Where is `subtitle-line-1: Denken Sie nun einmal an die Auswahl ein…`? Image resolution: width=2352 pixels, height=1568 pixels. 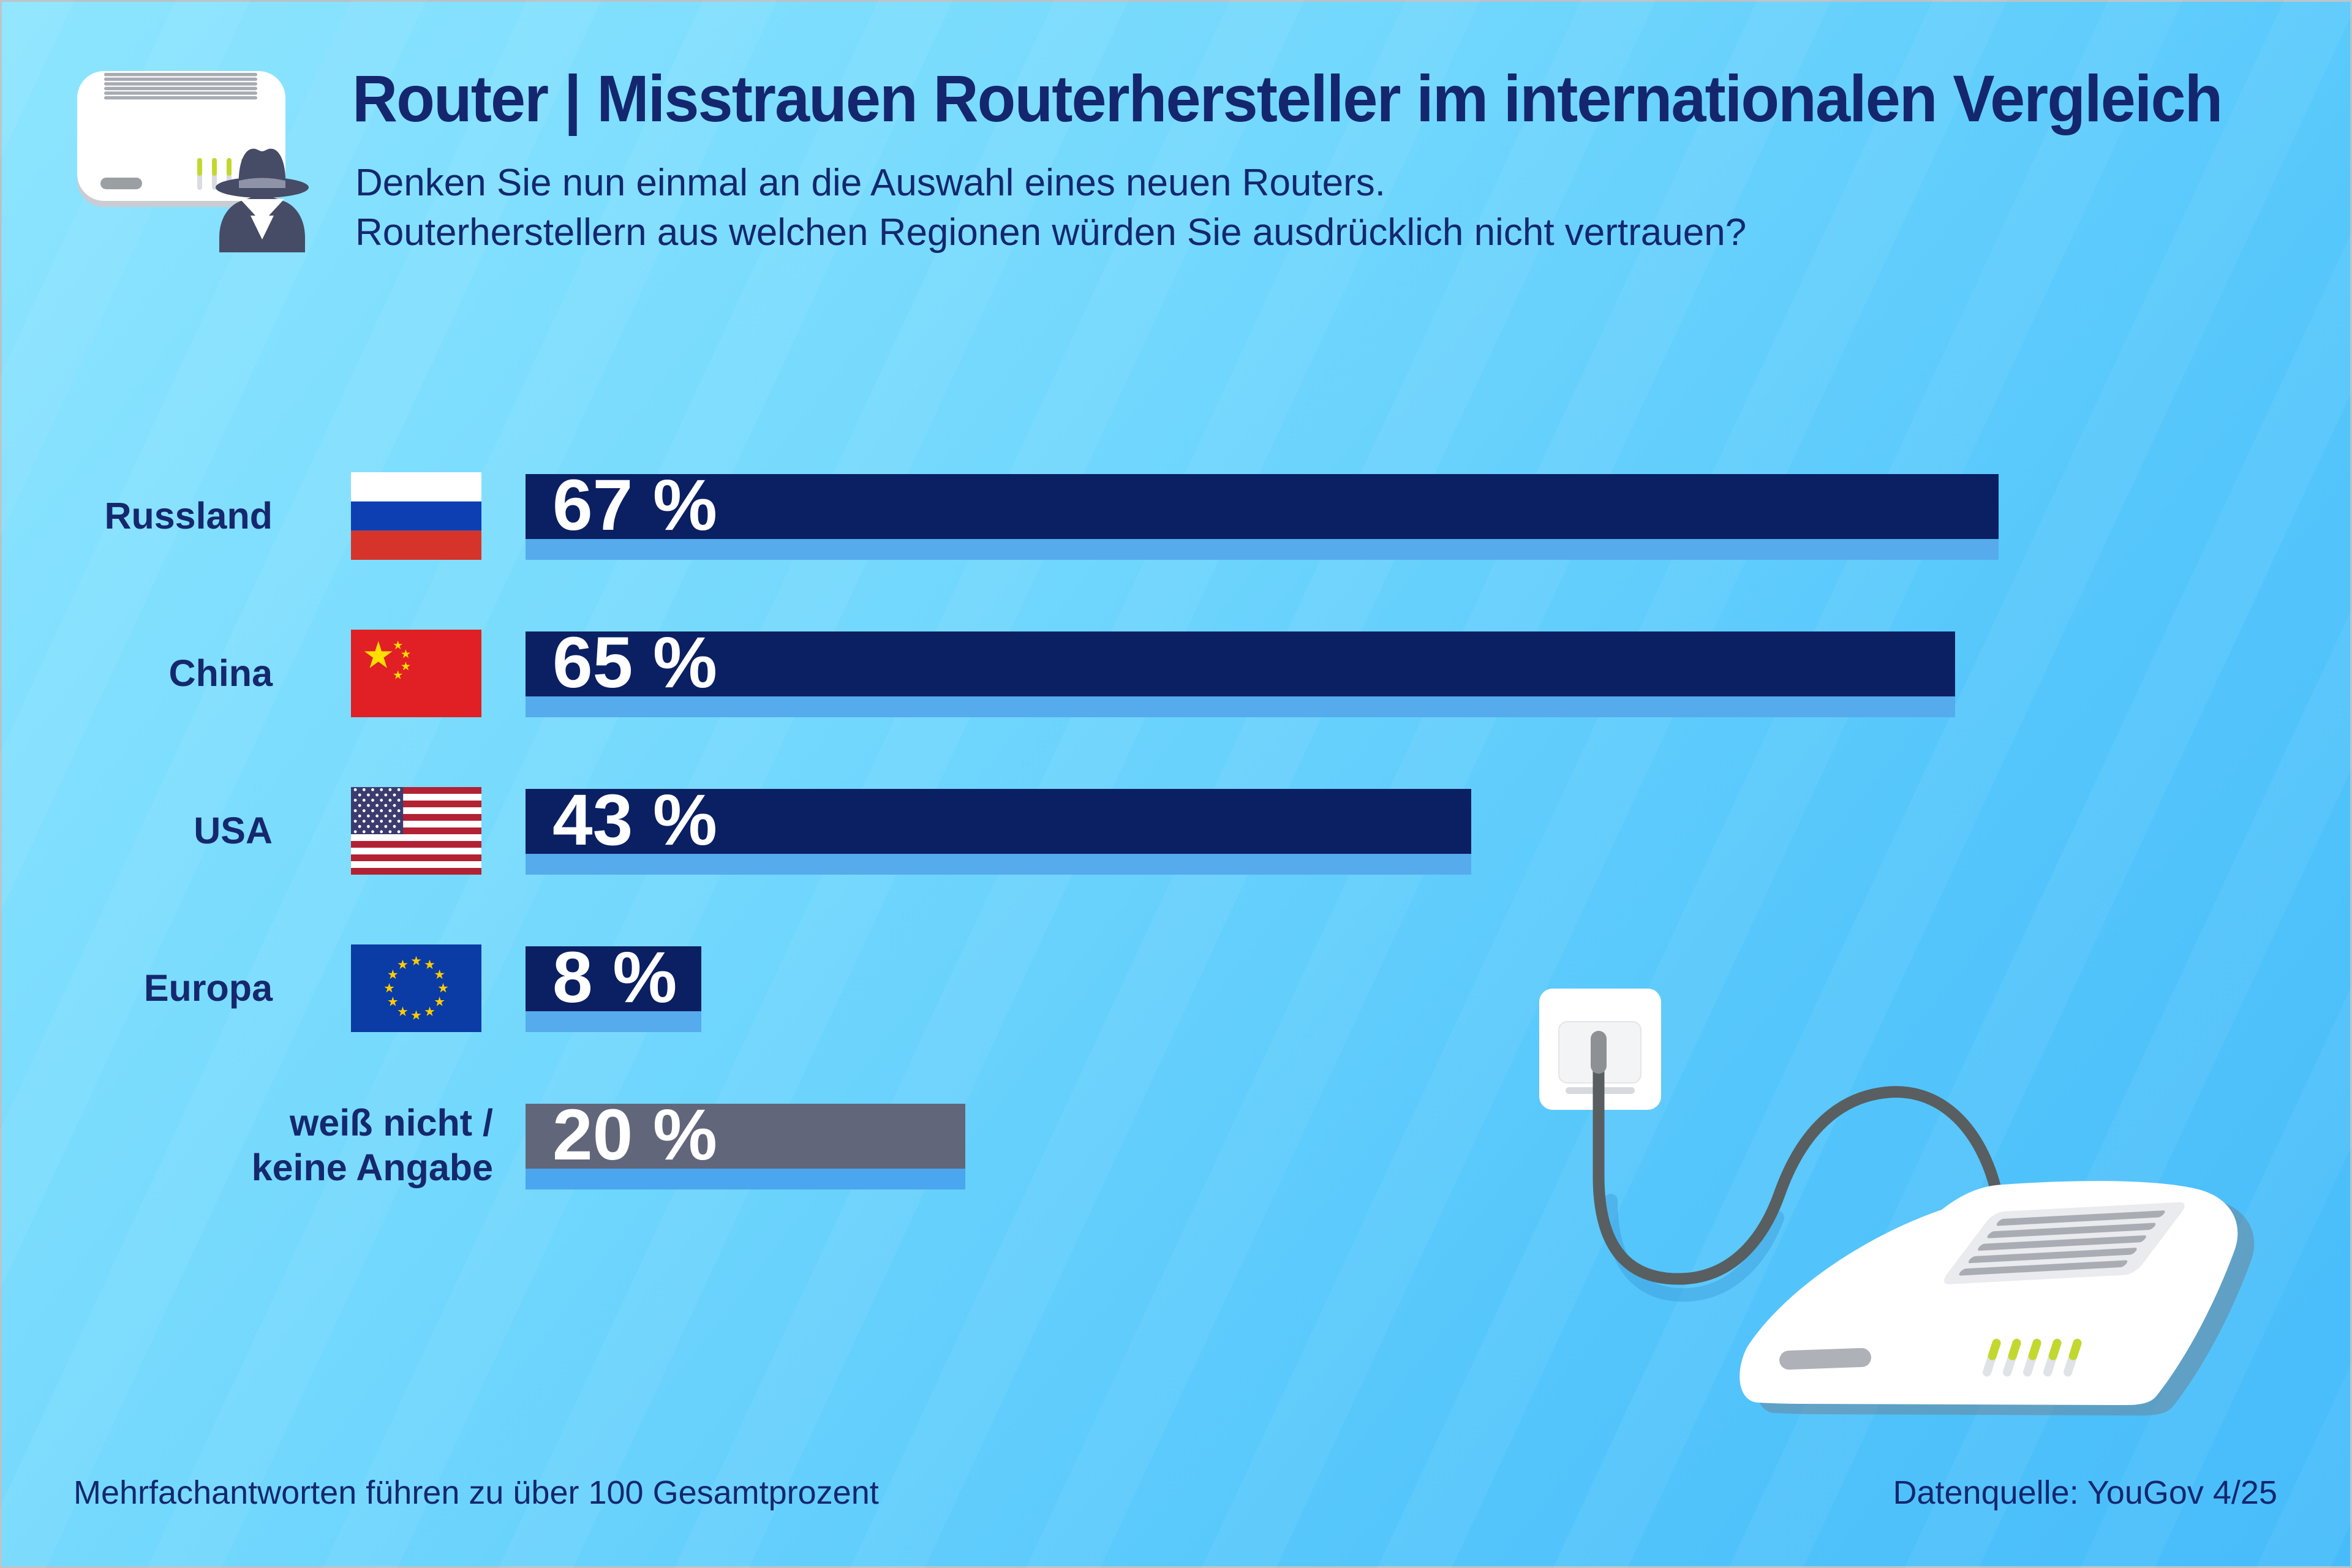 subtitle-line-1: Denken Sie nun einmal an die Auswahl ein… is located at coordinates (870, 183).